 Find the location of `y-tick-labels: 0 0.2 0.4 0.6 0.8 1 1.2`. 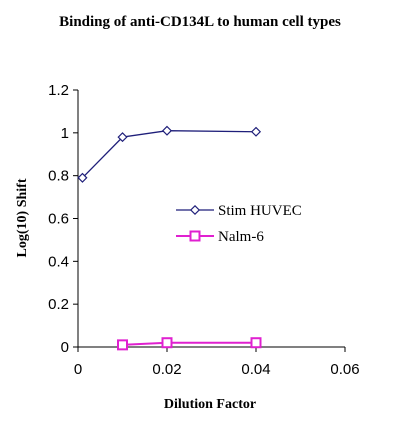

y-tick-labels: 0 0.2 0.4 0.6 0.8 1 1.2 is located at coordinates (58, 219).